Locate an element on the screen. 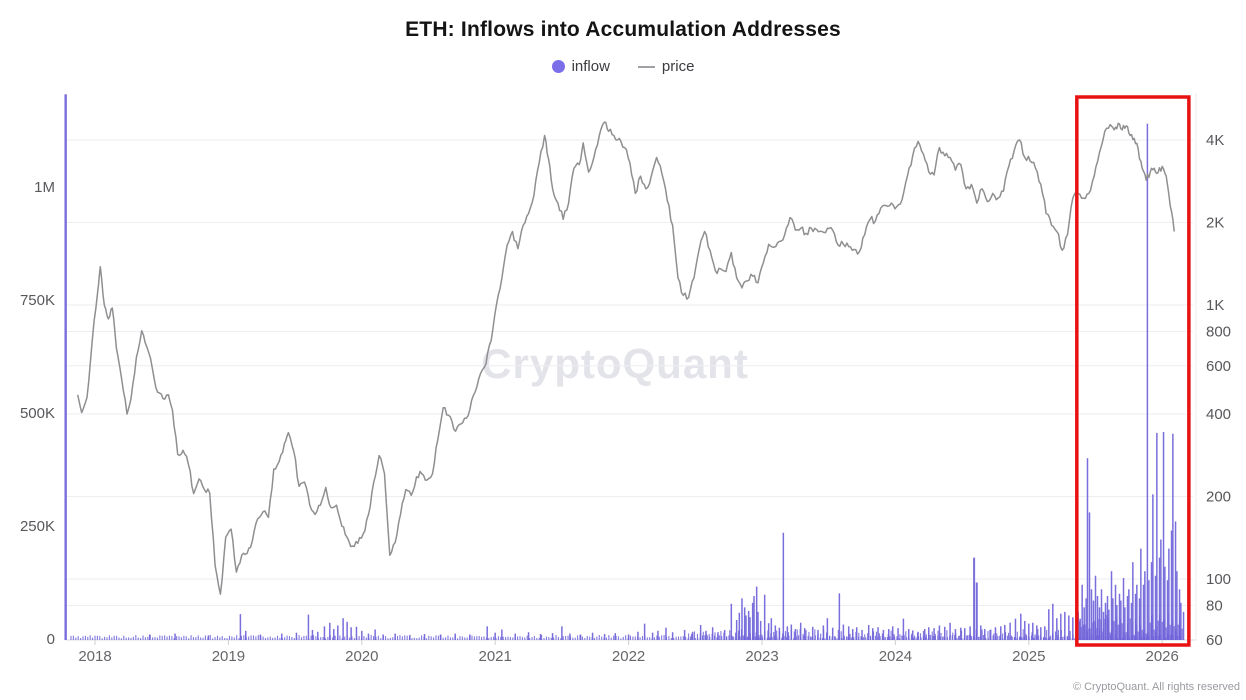 This screenshot has width=1246, height=700. legend-item-inflow: inflow is located at coordinates (580, 66).